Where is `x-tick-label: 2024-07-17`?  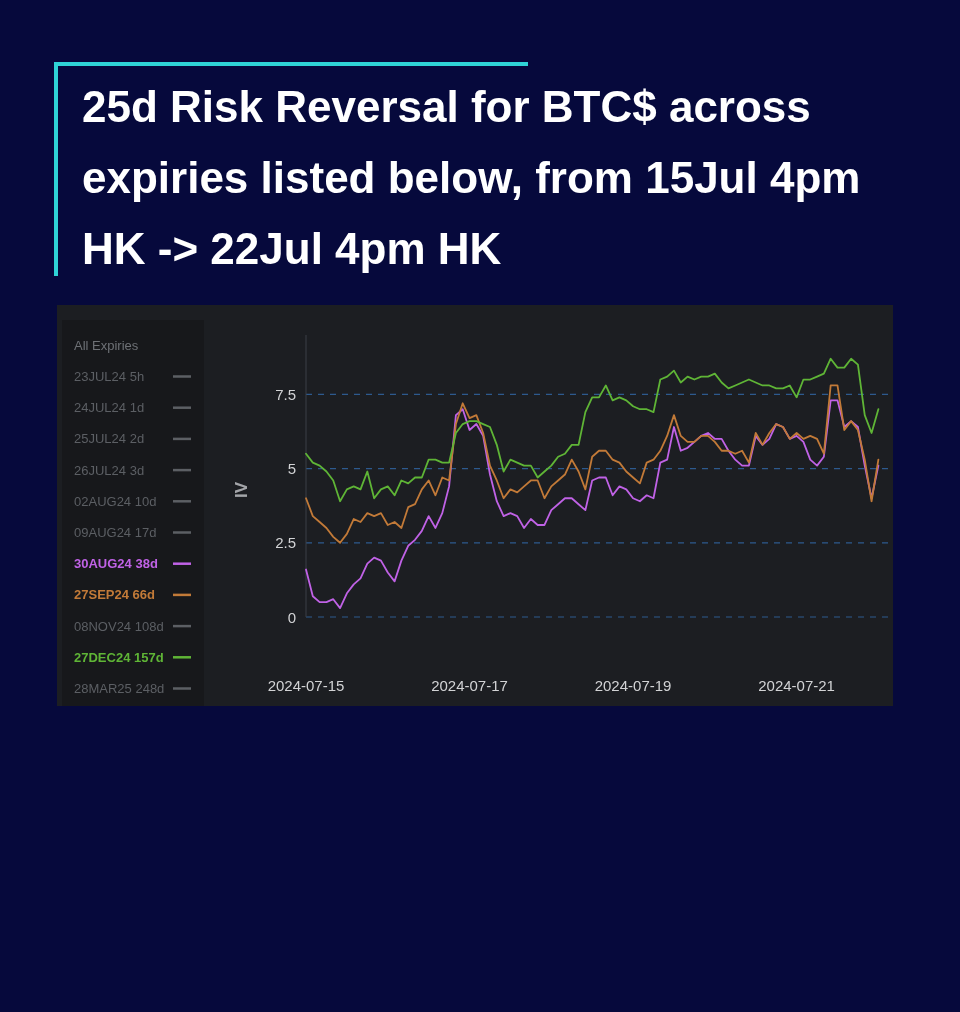 x-tick-label: 2024-07-17 is located at coordinates (469, 685).